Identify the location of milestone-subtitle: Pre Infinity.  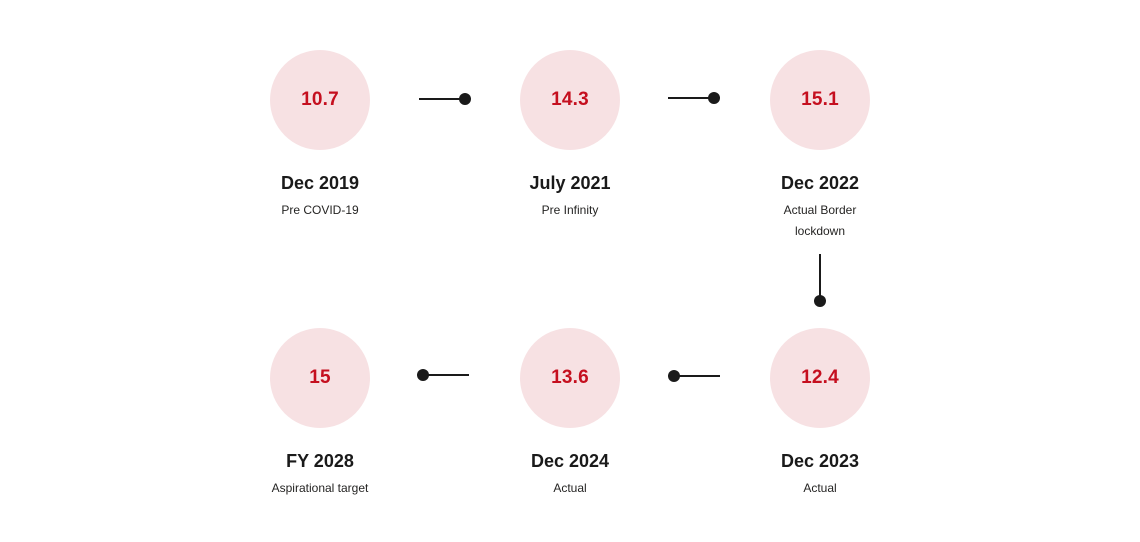
(570, 210).